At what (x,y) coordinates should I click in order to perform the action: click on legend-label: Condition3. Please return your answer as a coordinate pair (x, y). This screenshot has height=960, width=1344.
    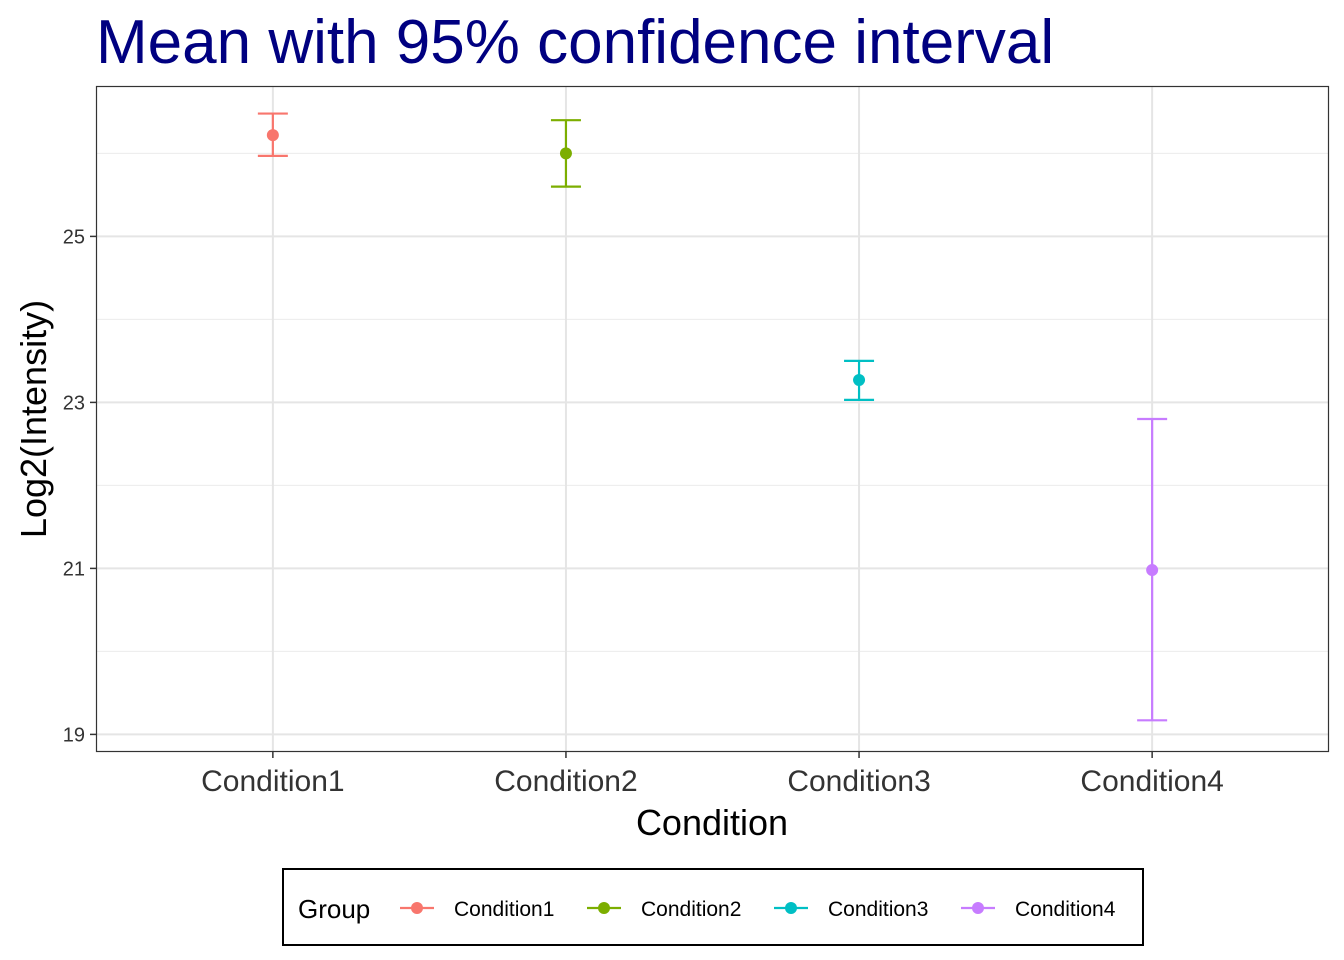
    Looking at the image, I should click on (878, 909).